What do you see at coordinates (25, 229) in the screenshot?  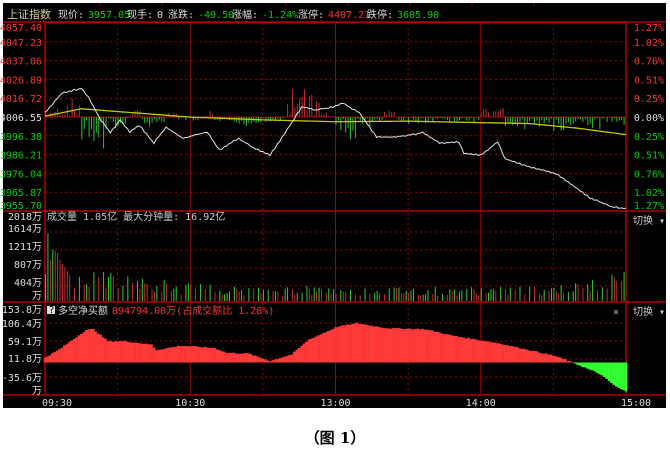 I see `volume-axis-label: 1614万` at bounding box center [25, 229].